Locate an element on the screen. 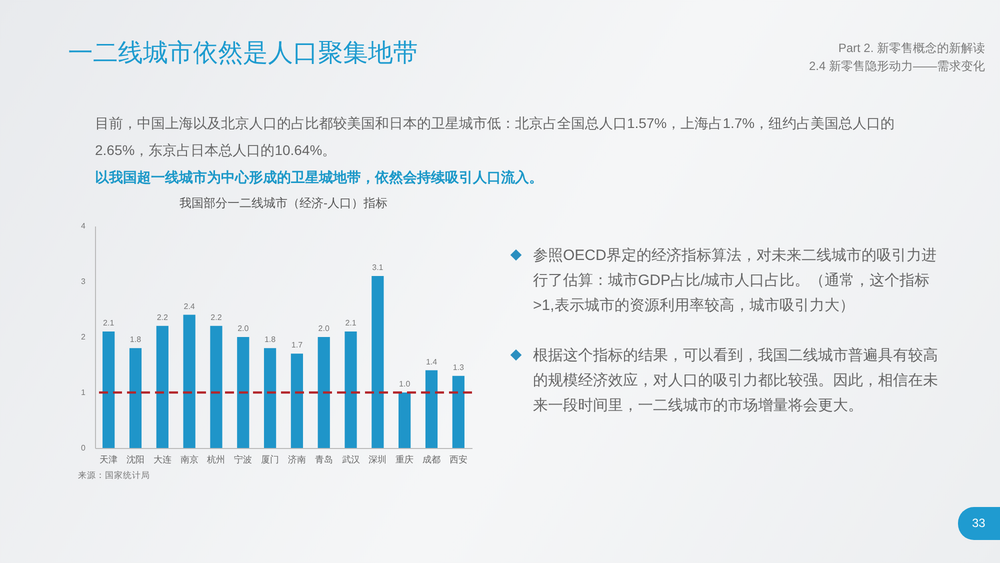  text: Part 2. 新零售概念的新解读 is located at coordinates (911, 48).